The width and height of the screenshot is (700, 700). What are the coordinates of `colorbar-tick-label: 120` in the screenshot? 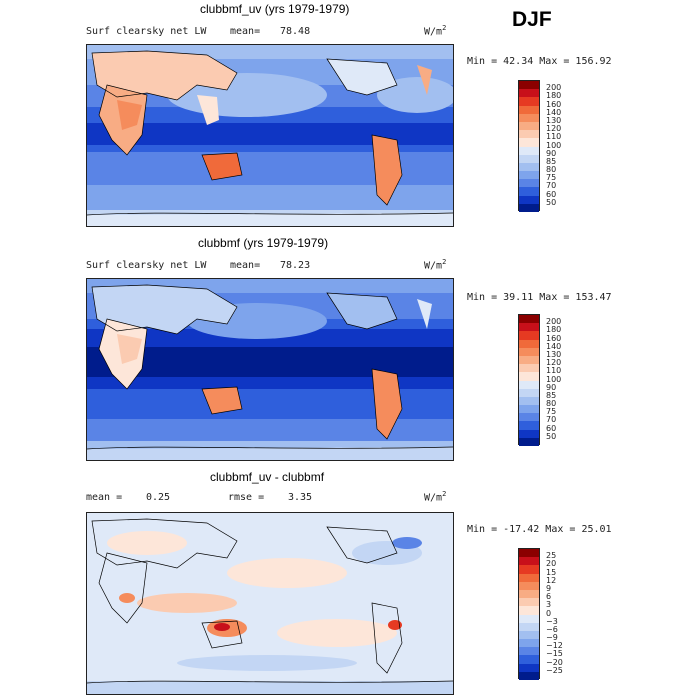 It's located at (554, 363).